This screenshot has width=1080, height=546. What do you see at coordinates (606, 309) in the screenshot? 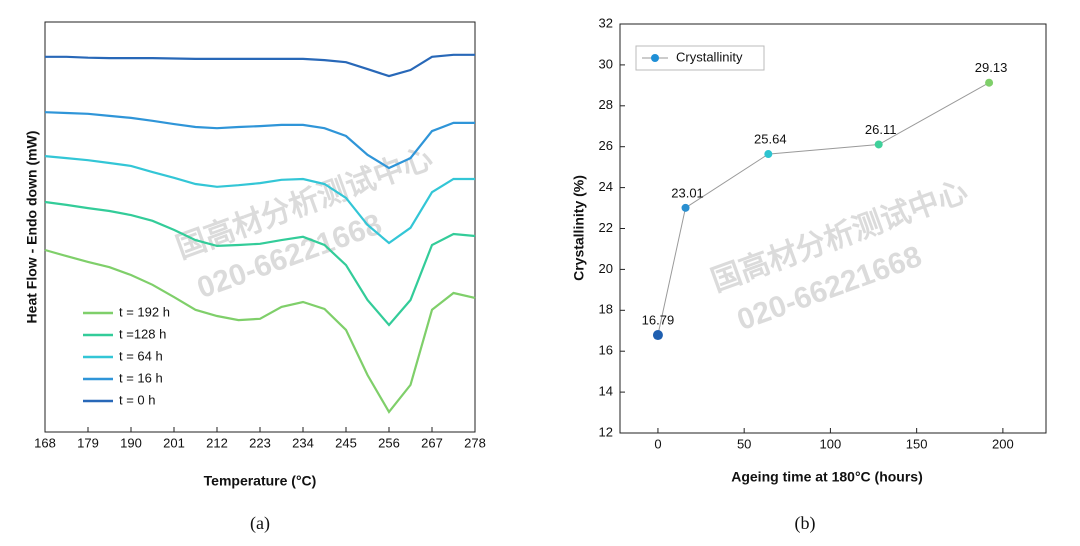
I see `y-tick-label: 18` at bounding box center [606, 309].